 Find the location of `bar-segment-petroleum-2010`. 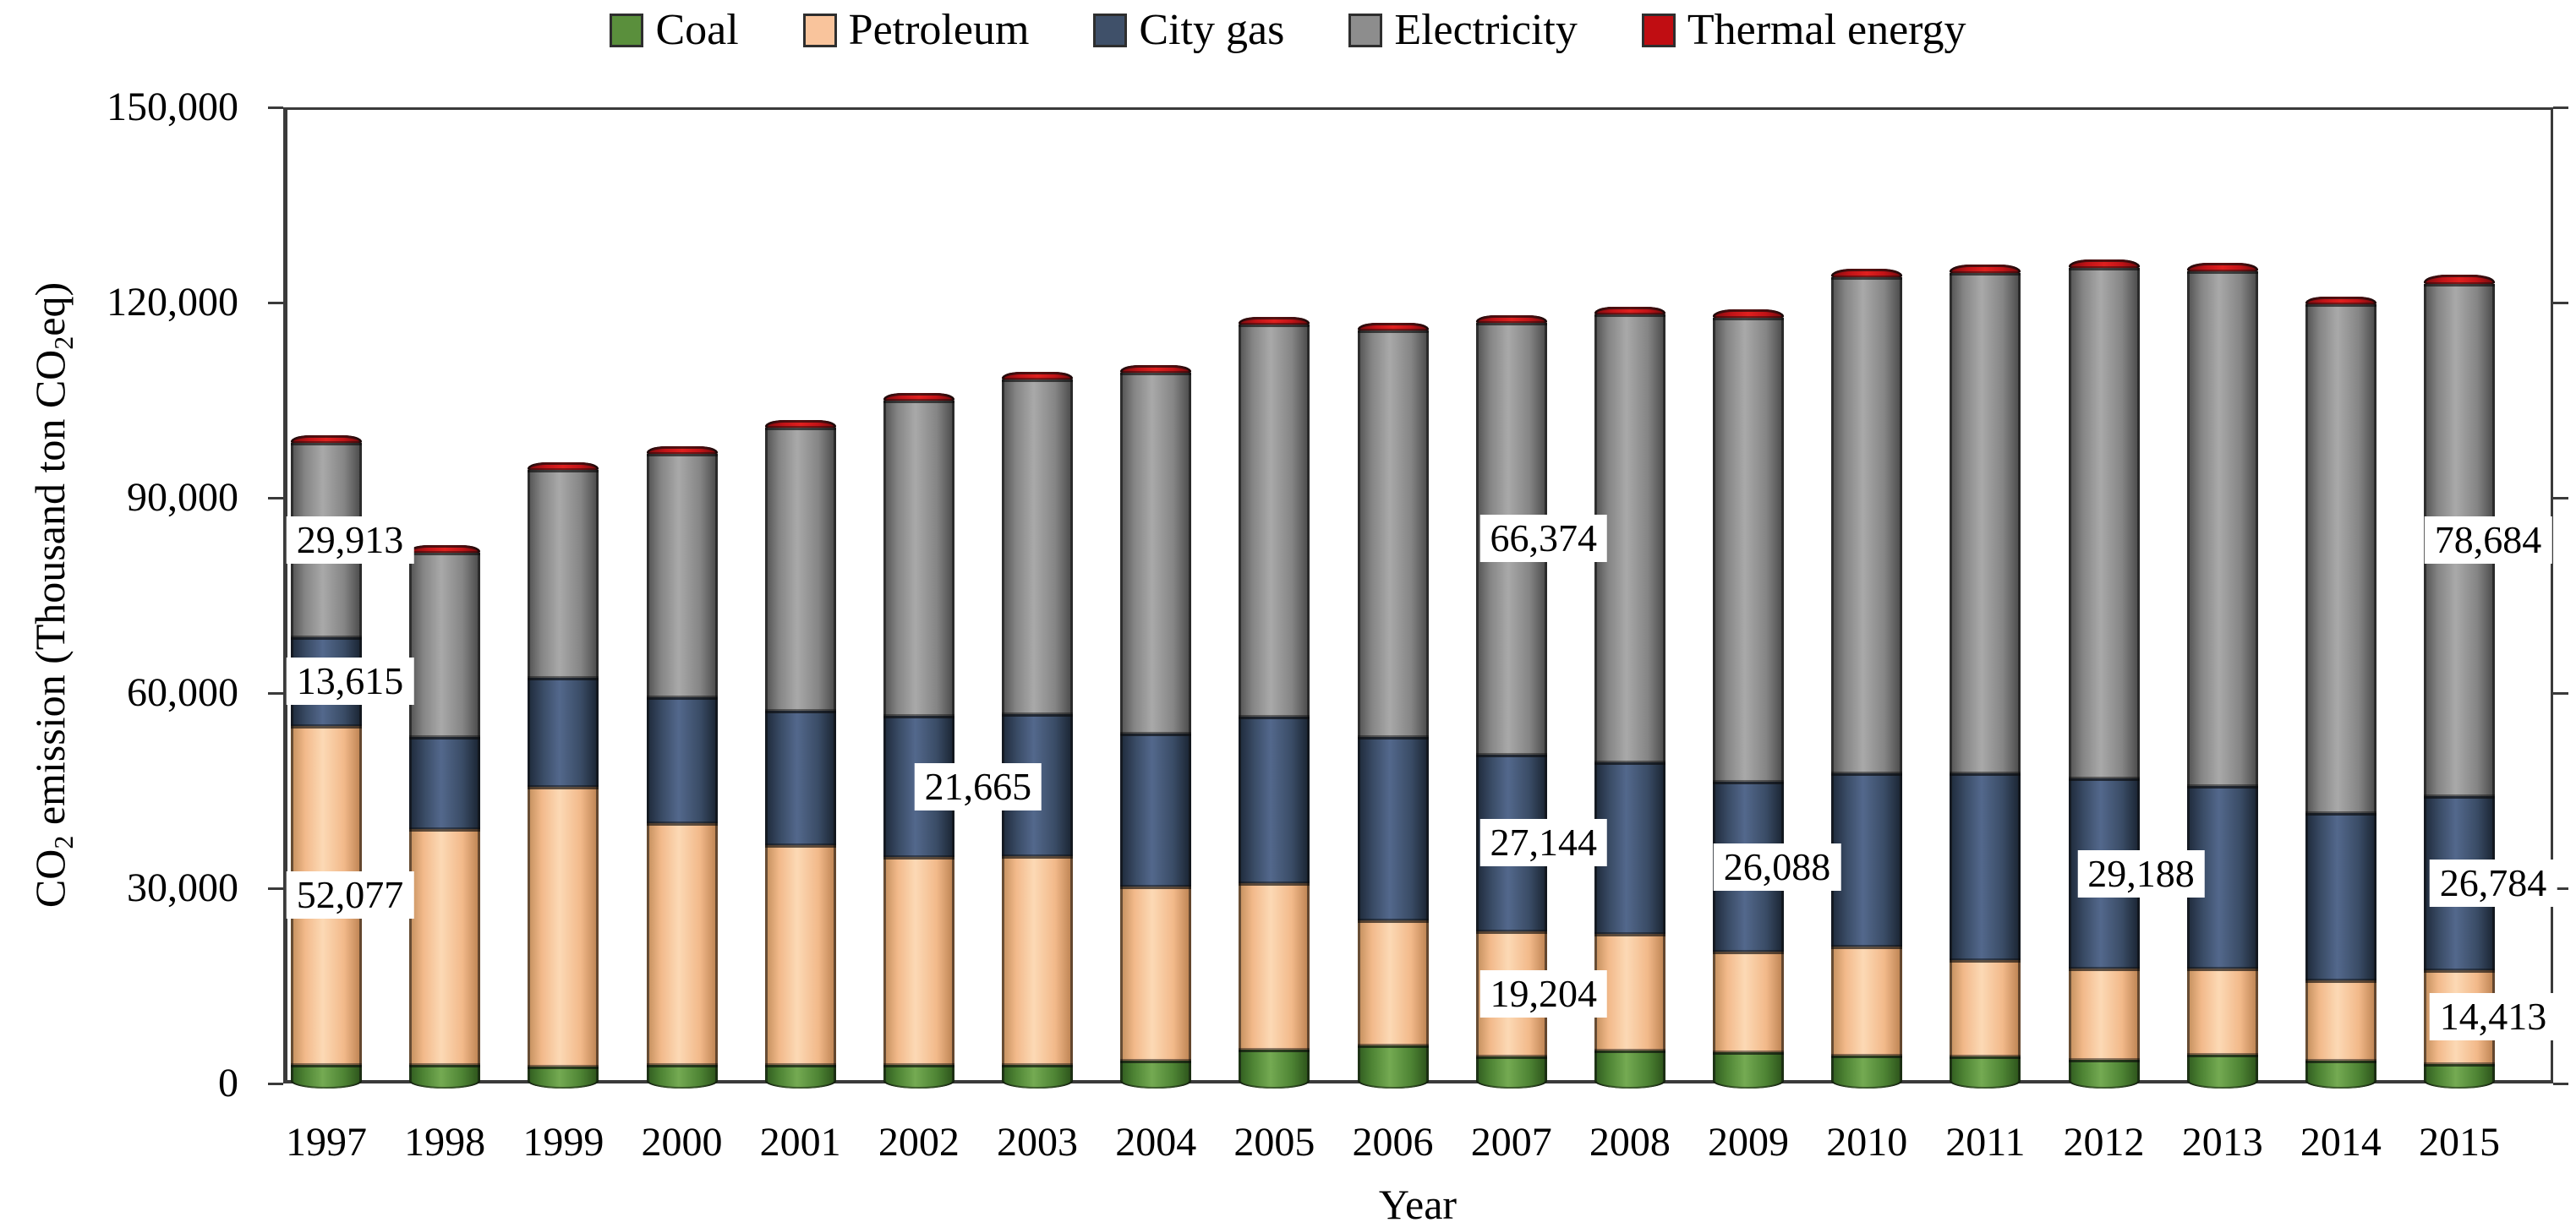

bar-segment-petroleum-2010 is located at coordinates (1867, 1001).